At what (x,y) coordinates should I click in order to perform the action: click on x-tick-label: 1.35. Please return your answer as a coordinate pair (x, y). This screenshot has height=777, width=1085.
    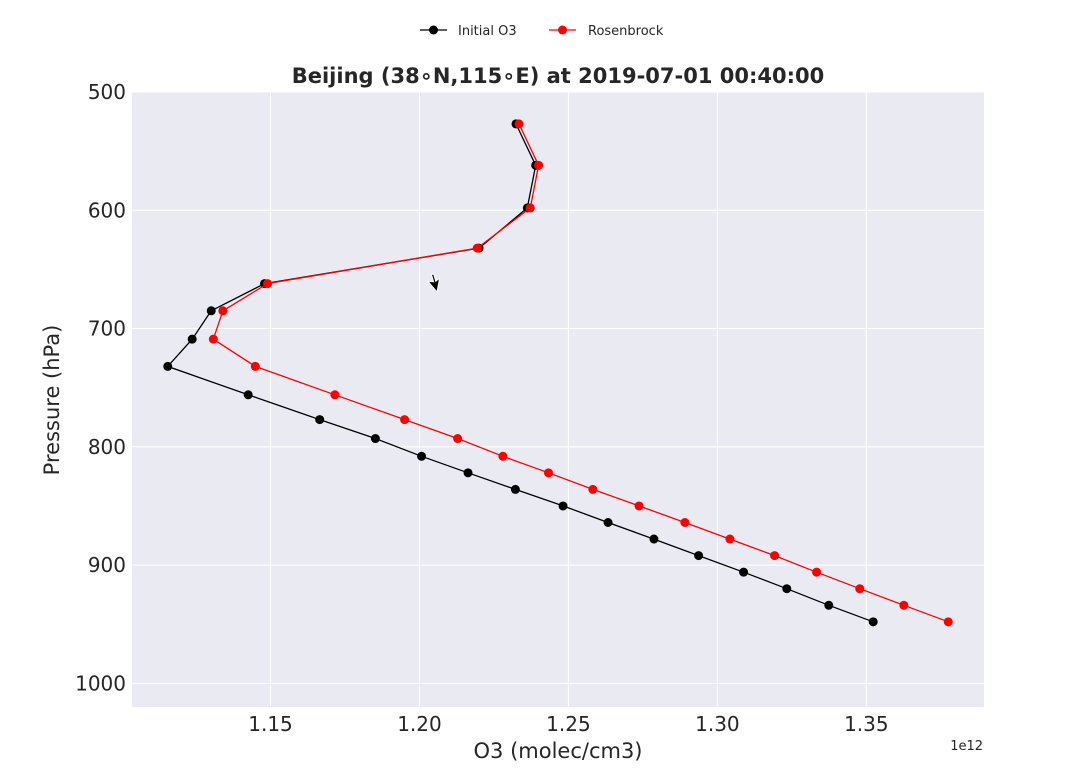
    Looking at the image, I should click on (866, 724).